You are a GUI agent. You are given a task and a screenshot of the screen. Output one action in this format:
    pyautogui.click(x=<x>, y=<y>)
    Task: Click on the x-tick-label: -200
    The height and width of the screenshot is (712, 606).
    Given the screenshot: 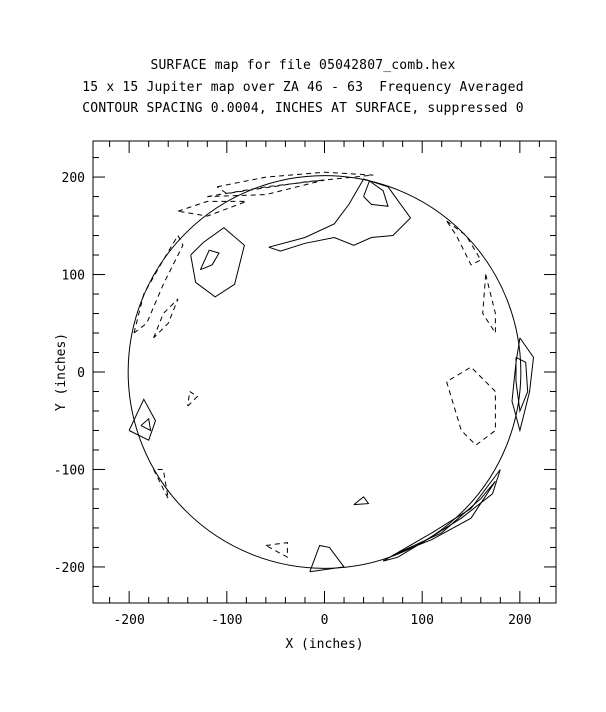 What is the action you would take?
    pyautogui.click(x=128, y=620)
    